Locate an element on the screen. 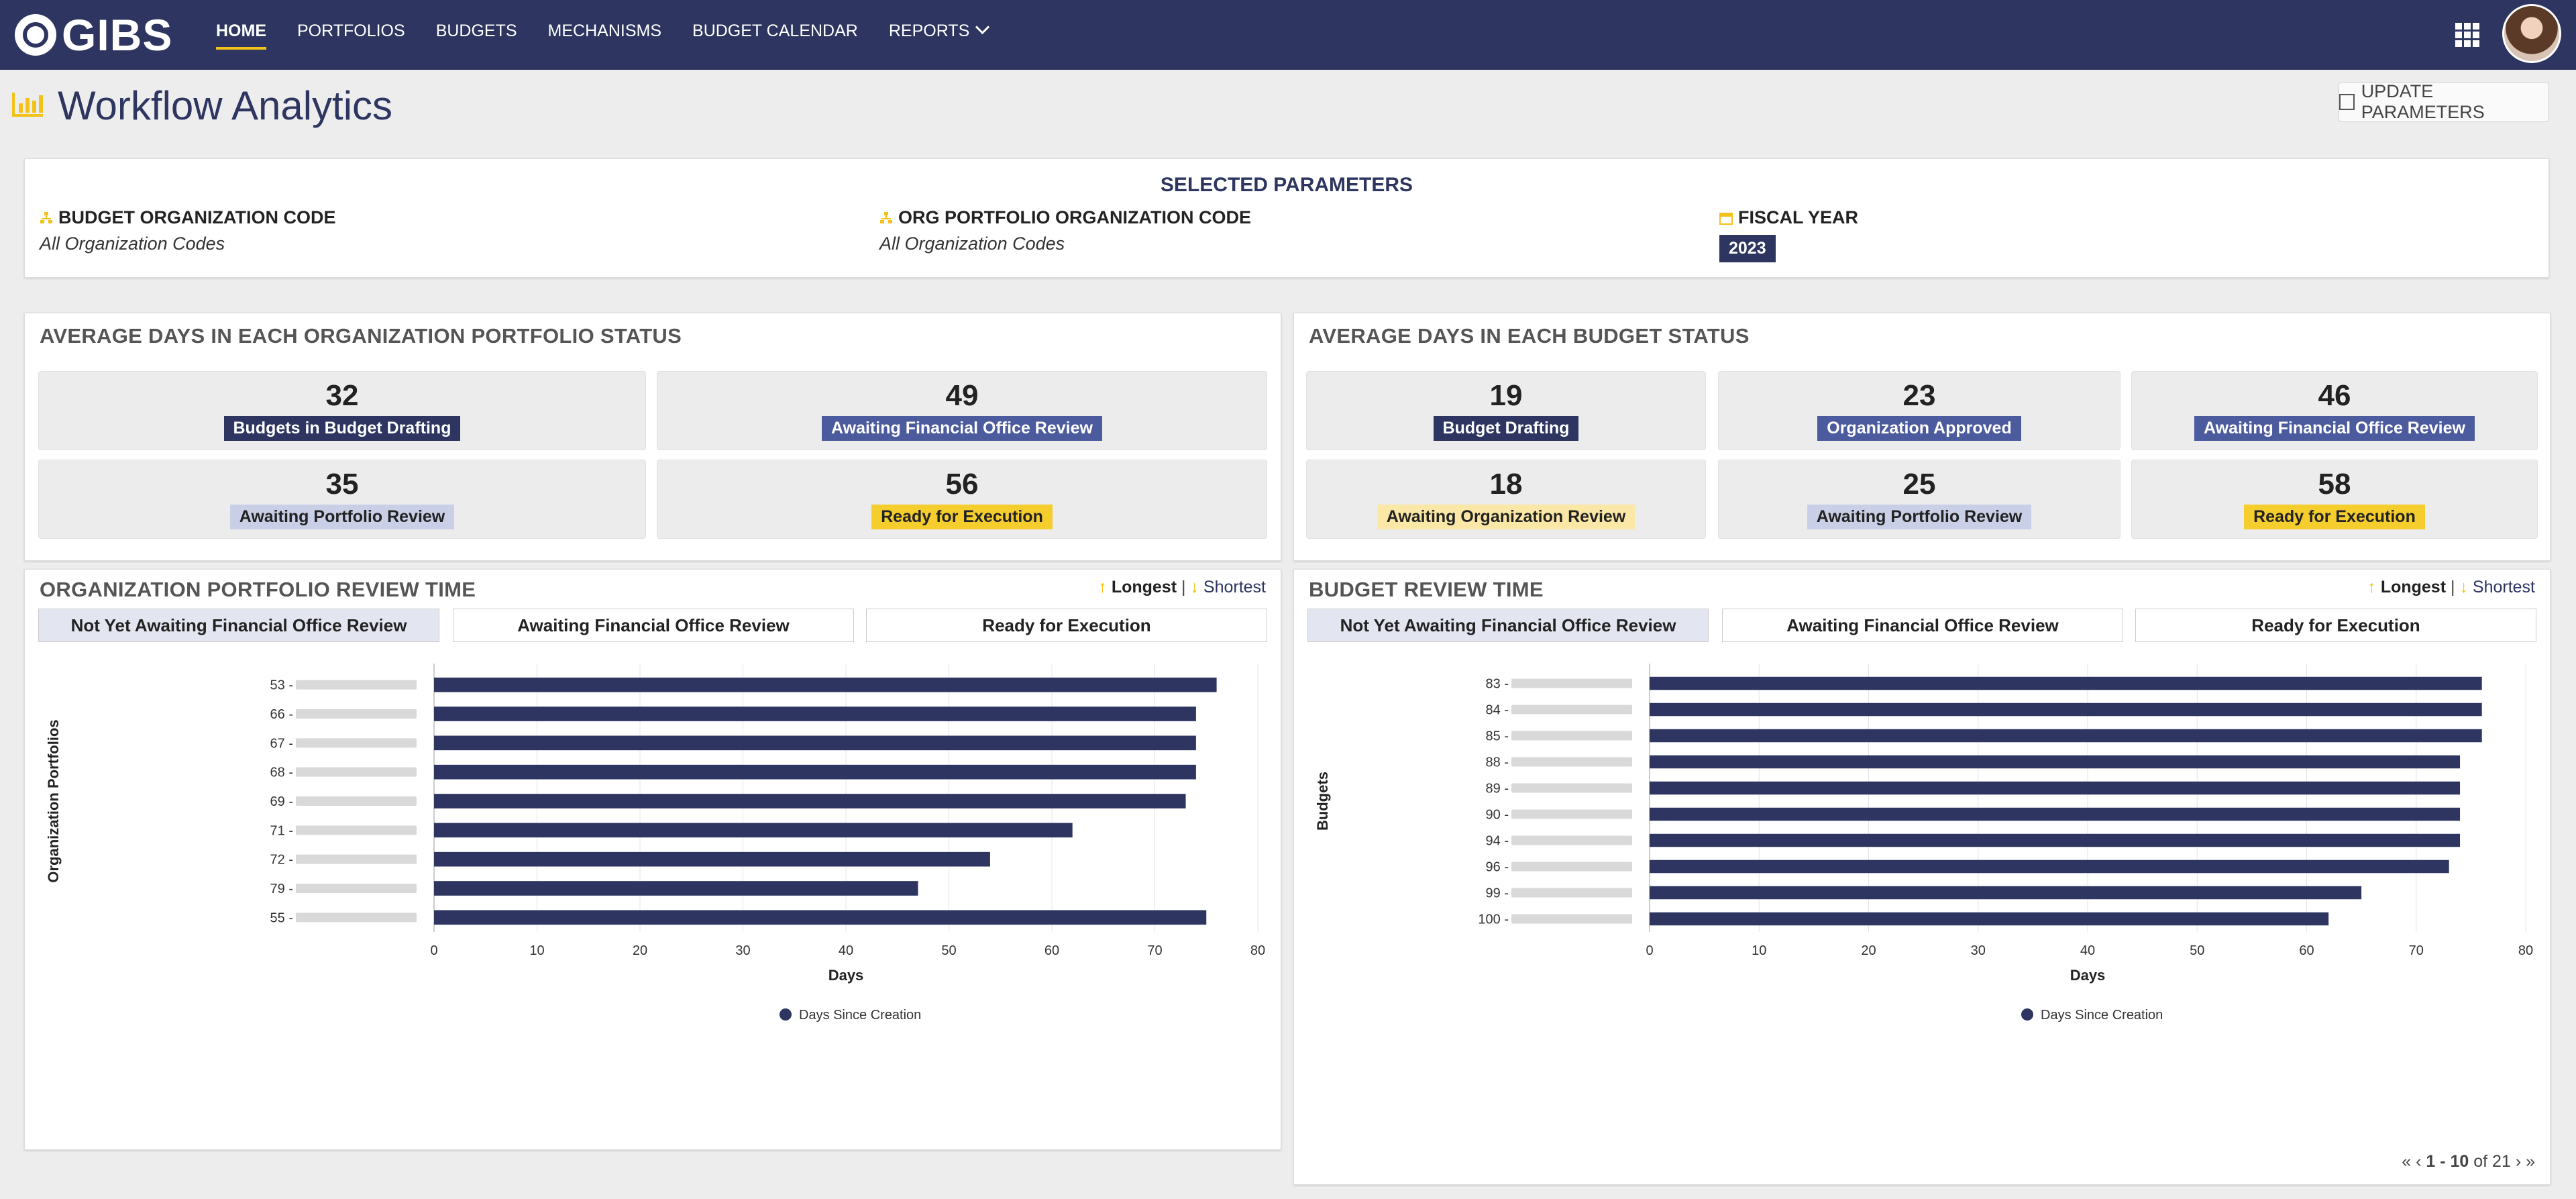 The height and width of the screenshot is (1199, 2576). arrow-up-icon: ↑ is located at coordinates (2371, 587).